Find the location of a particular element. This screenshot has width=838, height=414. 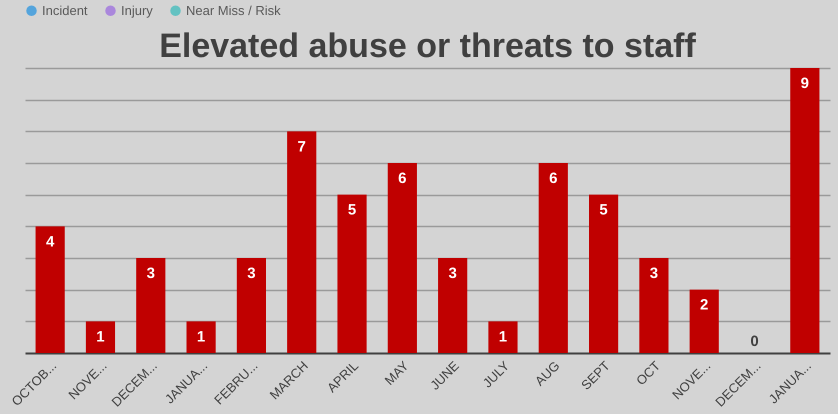

data-label: 4 is located at coordinates (50, 241).